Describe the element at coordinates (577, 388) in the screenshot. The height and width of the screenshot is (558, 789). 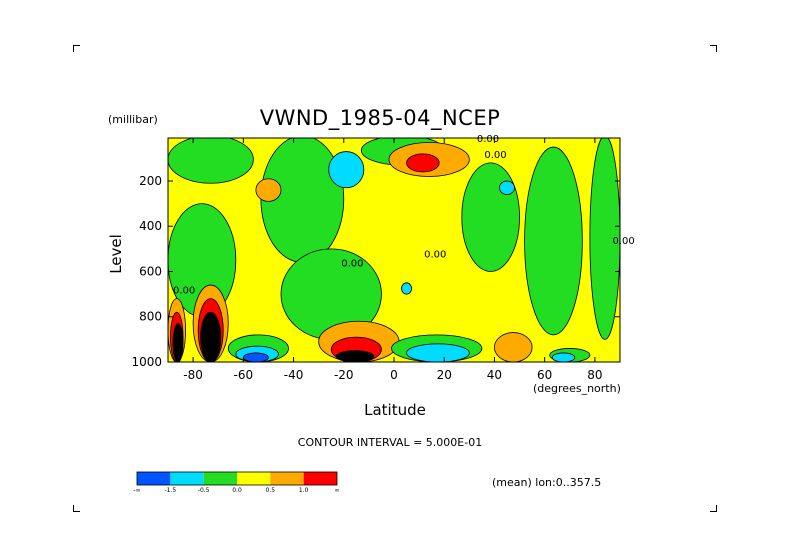
I see `x-axis-units: (degrees_north)` at that location.